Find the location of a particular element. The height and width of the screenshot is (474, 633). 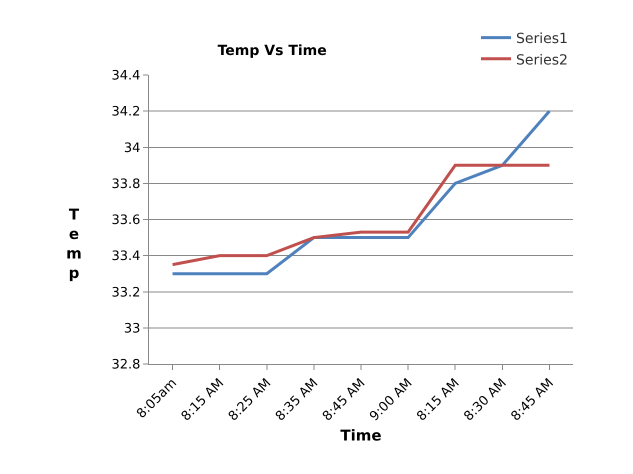

legend-label: Series1 is located at coordinates (542, 39).